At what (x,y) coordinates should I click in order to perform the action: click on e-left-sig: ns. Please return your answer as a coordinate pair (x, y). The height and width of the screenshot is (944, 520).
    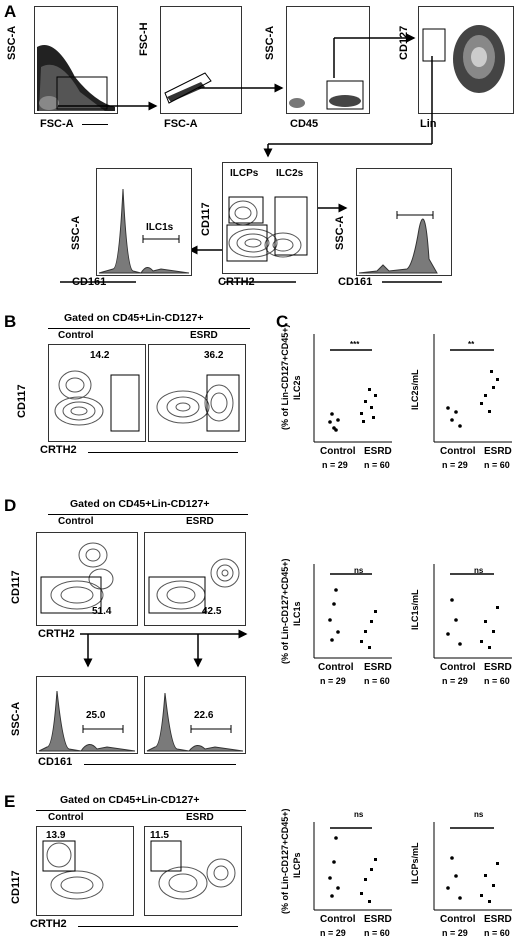
    Looking at the image, I should click on (359, 814).